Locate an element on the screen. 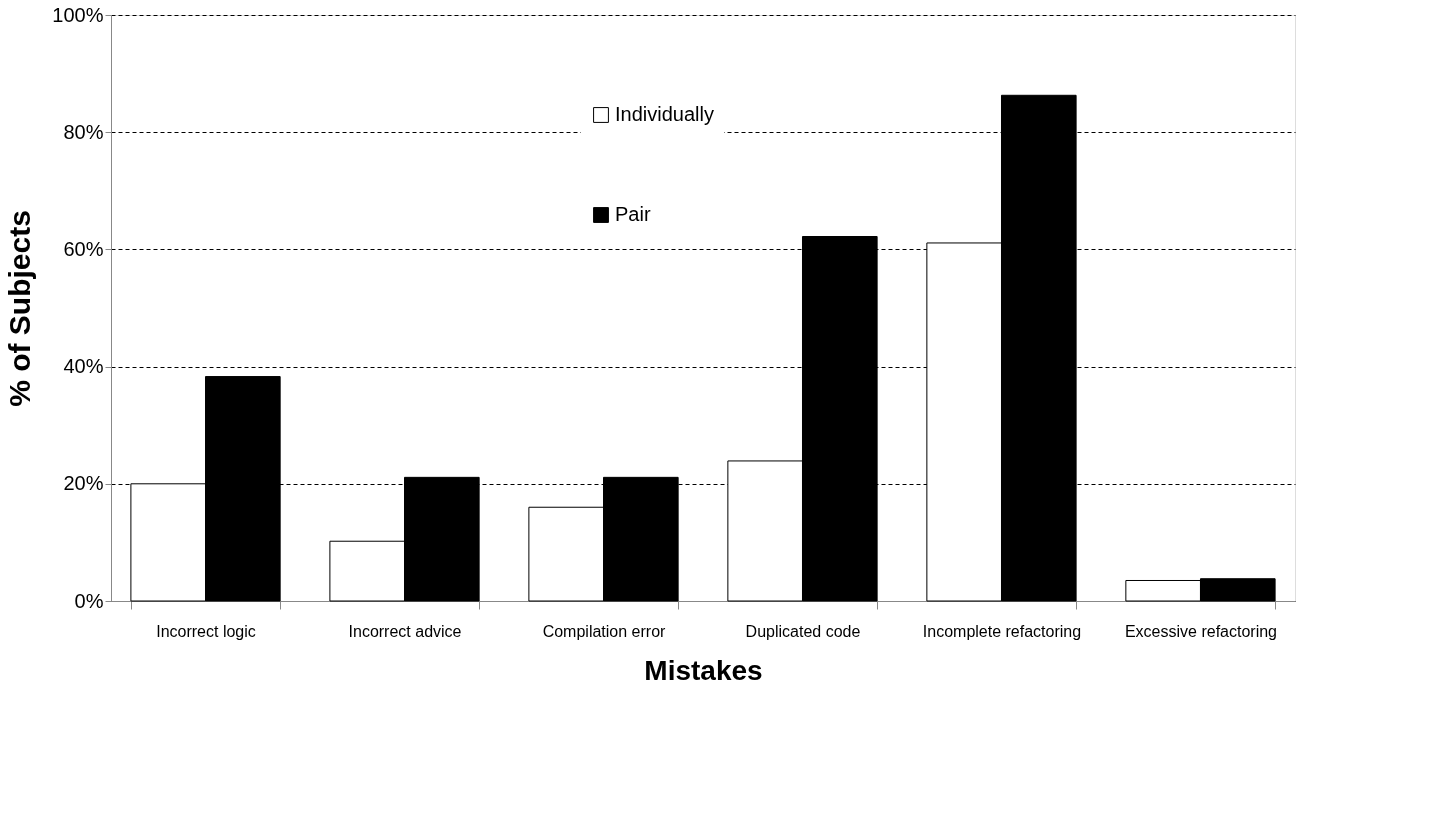  legend-label: Pair is located at coordinates (633, 214).